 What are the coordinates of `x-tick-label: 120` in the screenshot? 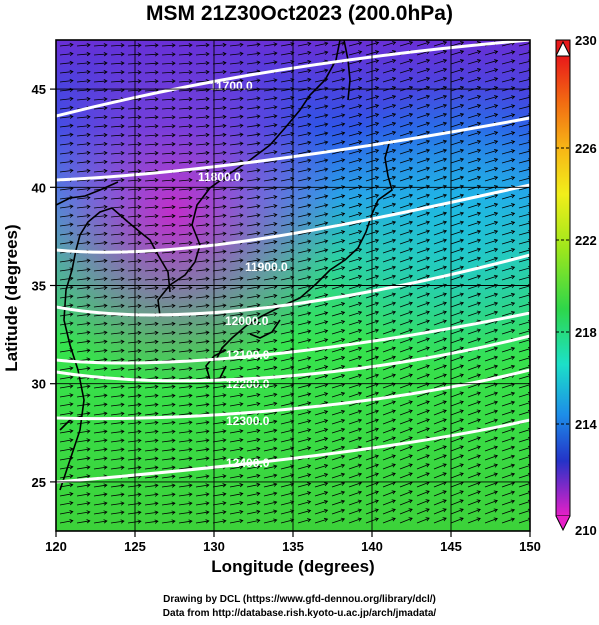 It's located at (56, 546).